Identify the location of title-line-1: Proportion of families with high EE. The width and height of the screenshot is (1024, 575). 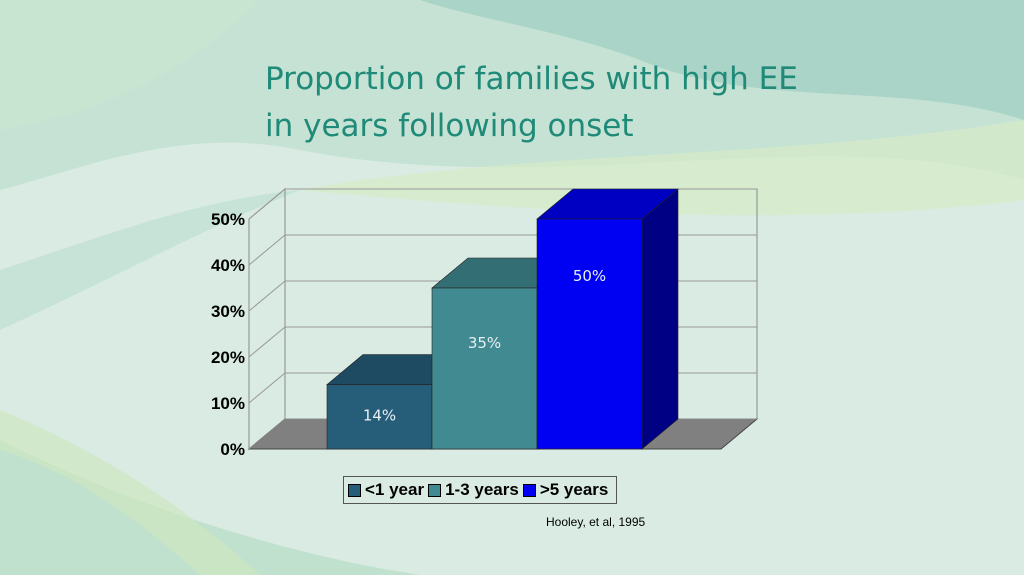
(531, 79).